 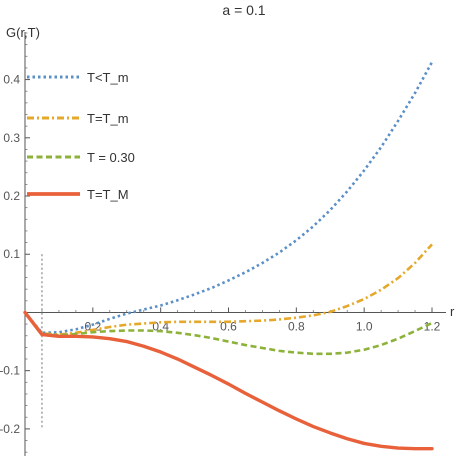 I want to click on x-axis-label: r, so click(x=452, y=311).